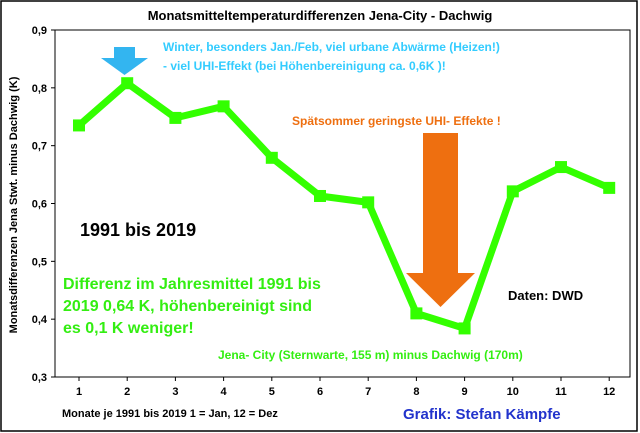  Describe the element at coordinates (175, 392) in the screenshot. I see `x-tick-label: 3` at that location.